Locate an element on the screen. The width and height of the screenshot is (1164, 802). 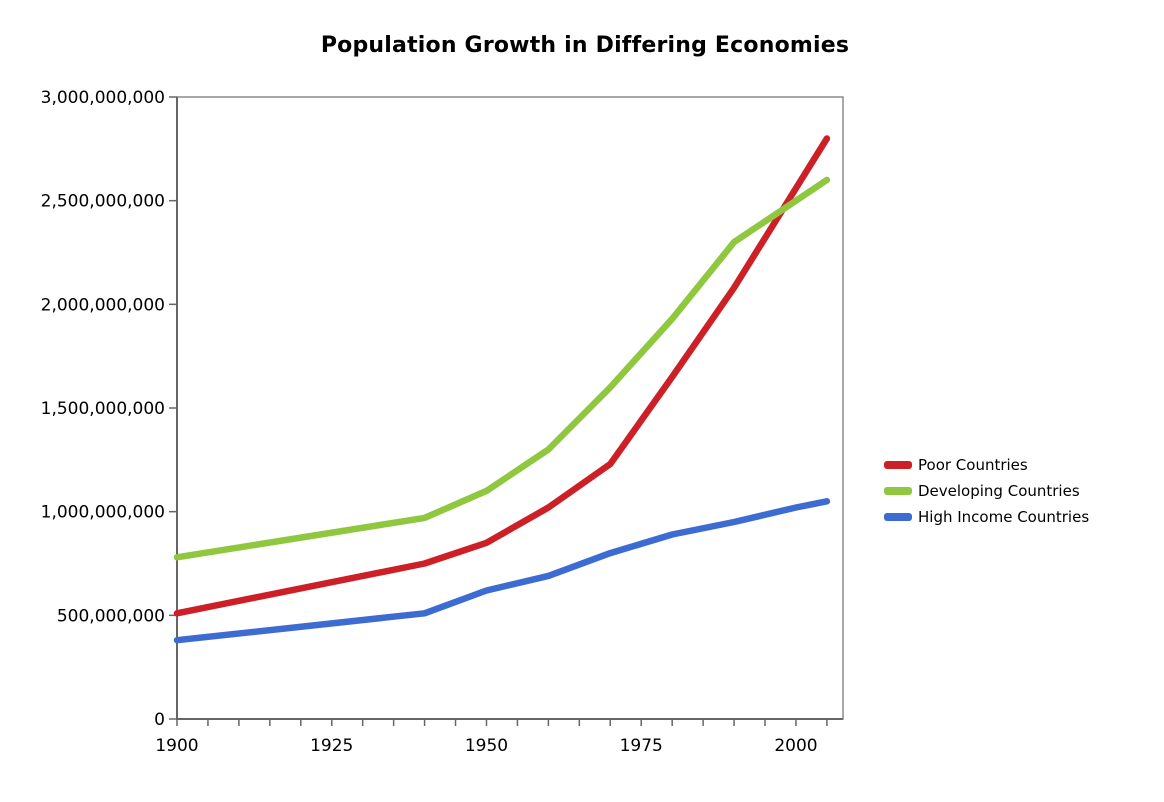
legend-item: High Income Countries is located at coordinates (986, 517).